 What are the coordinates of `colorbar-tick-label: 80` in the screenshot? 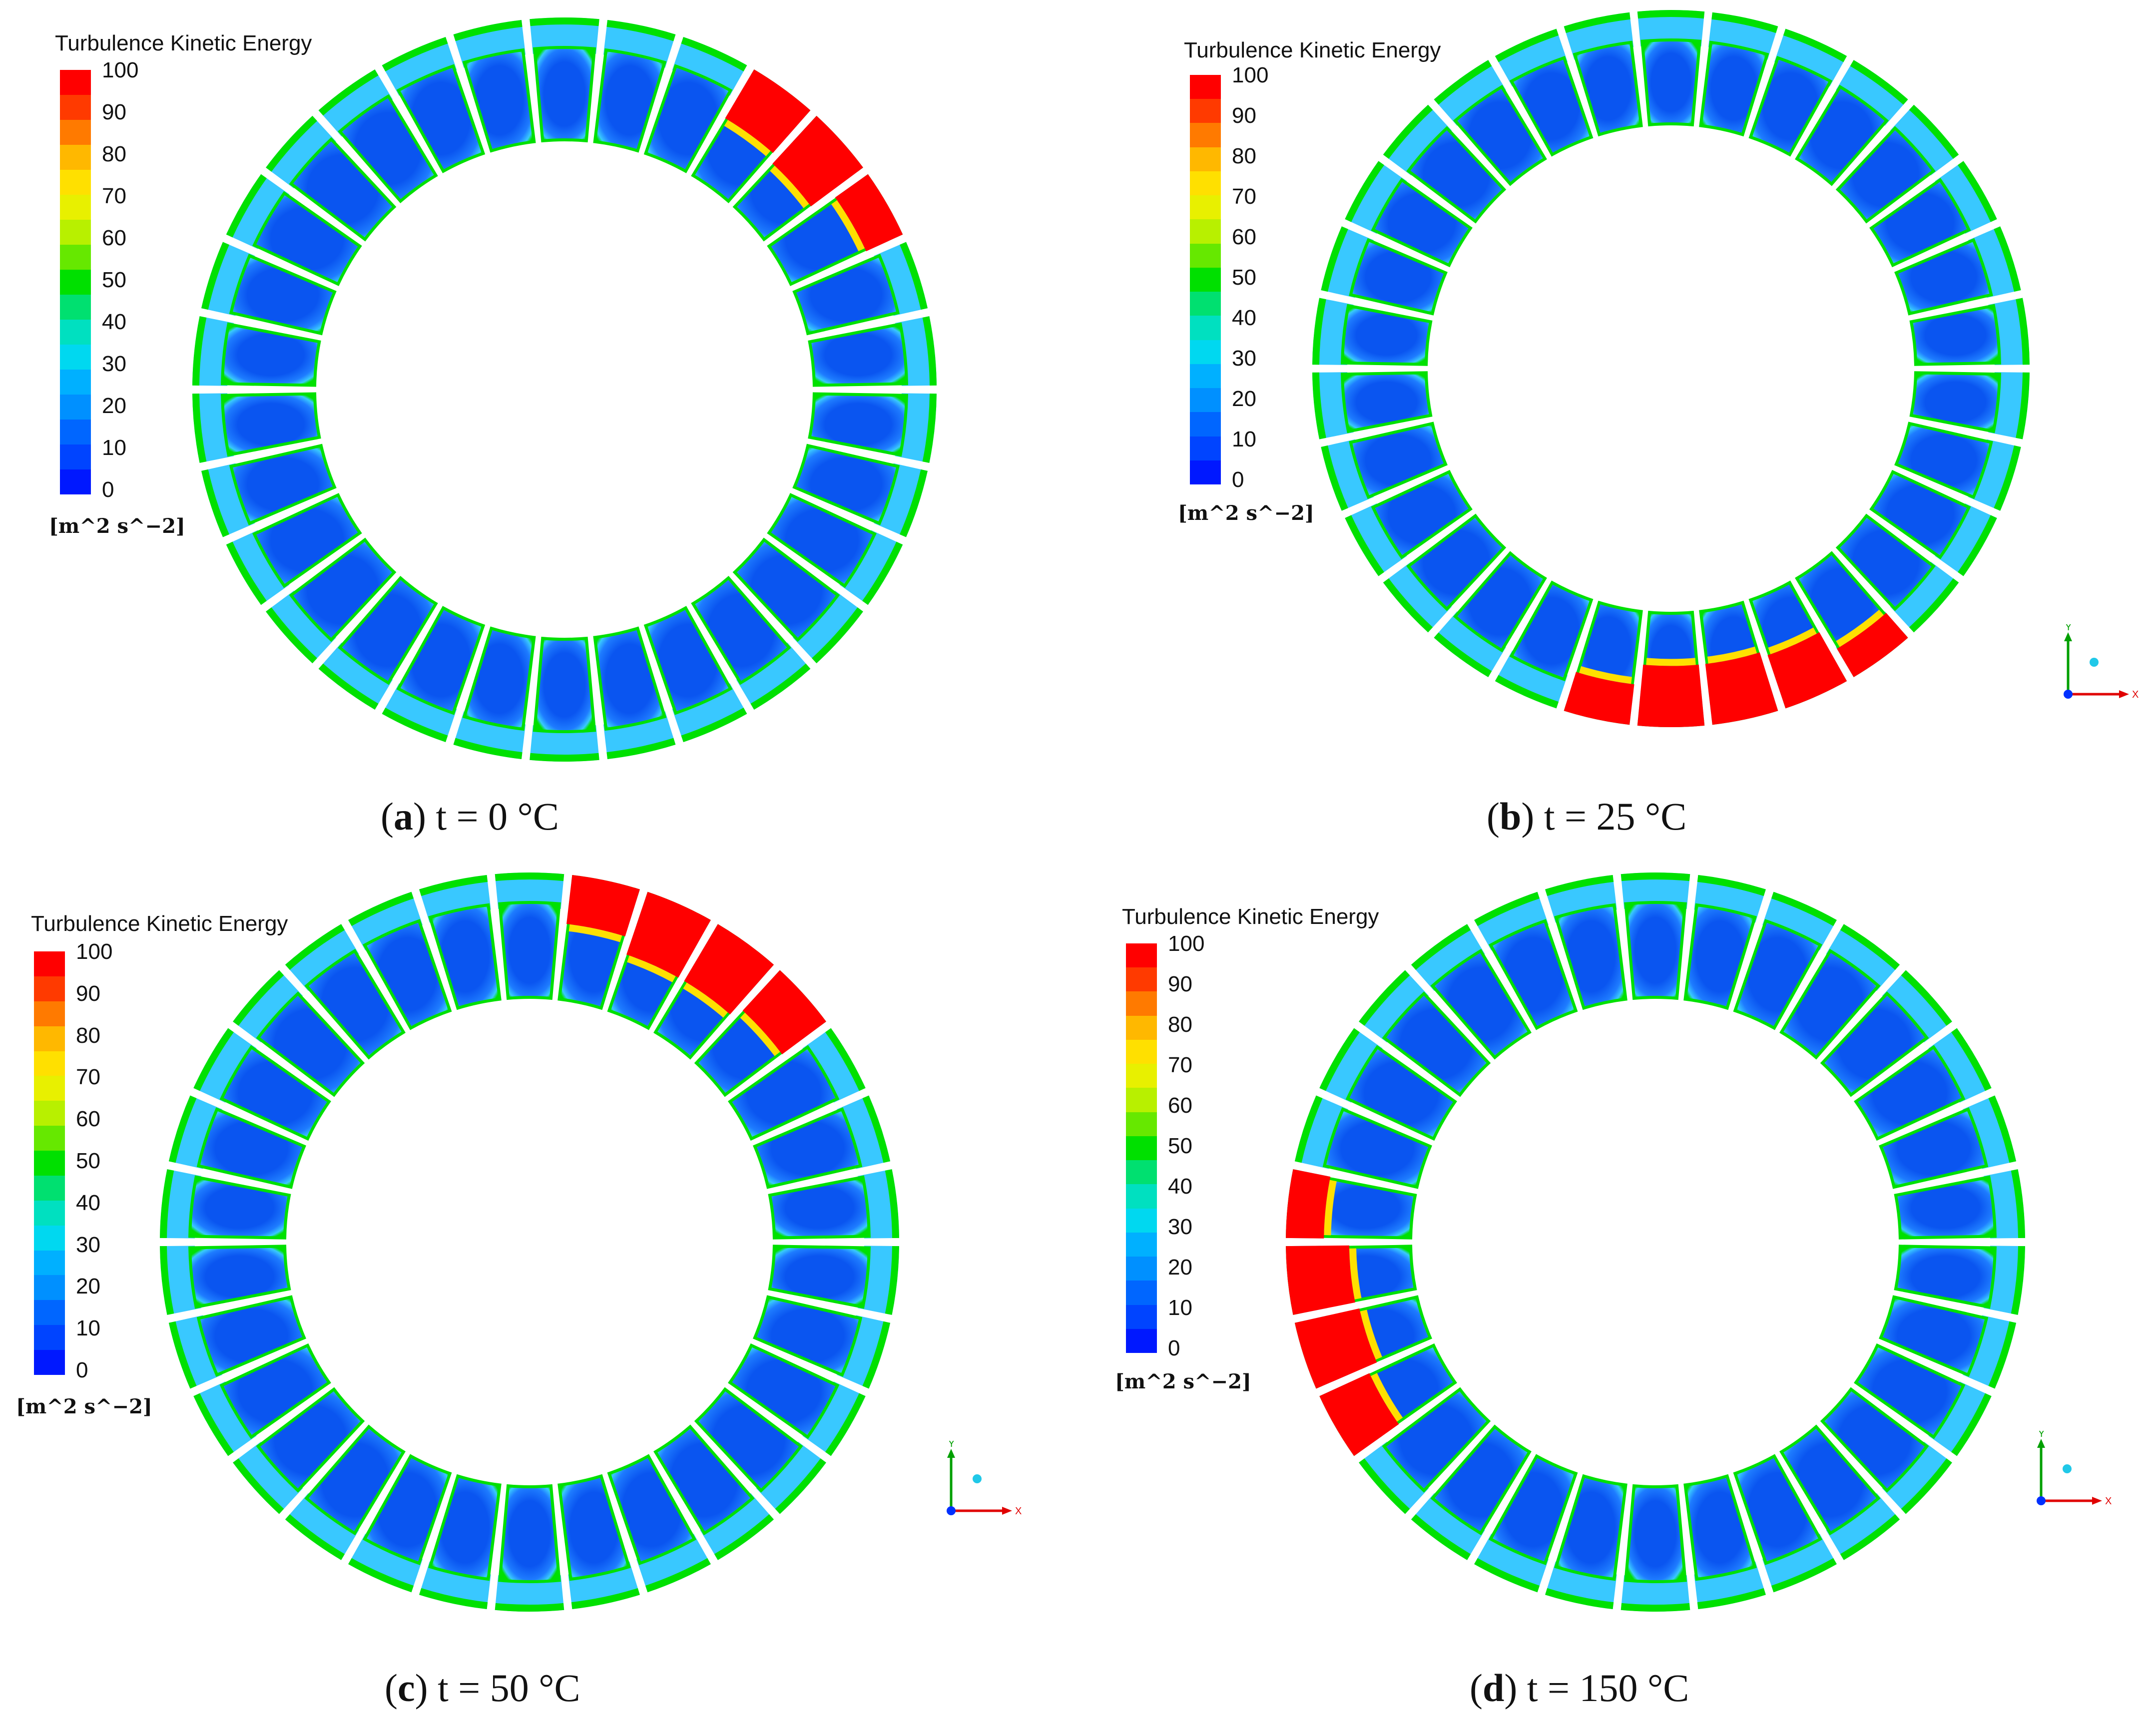 It's located at (114, 154).